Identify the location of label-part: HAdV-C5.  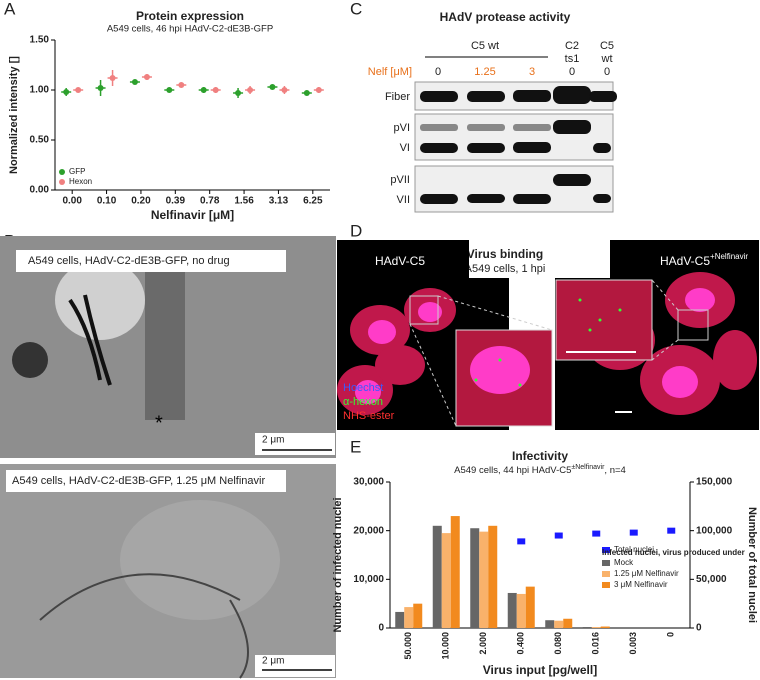
(685, 261).